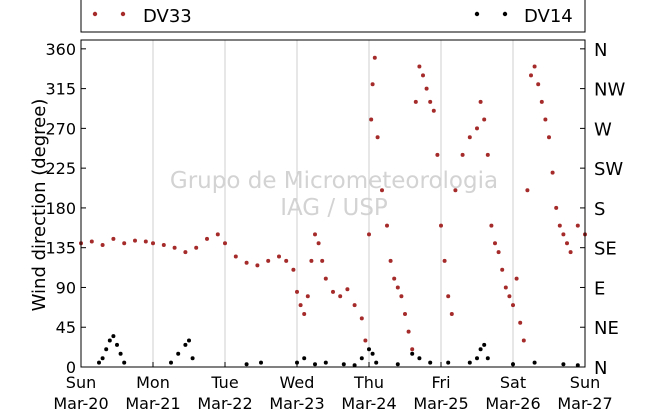  Describe the element at coordinates (585, 382) in the screenshot. I see `x-tick-day: Sun` at that location.